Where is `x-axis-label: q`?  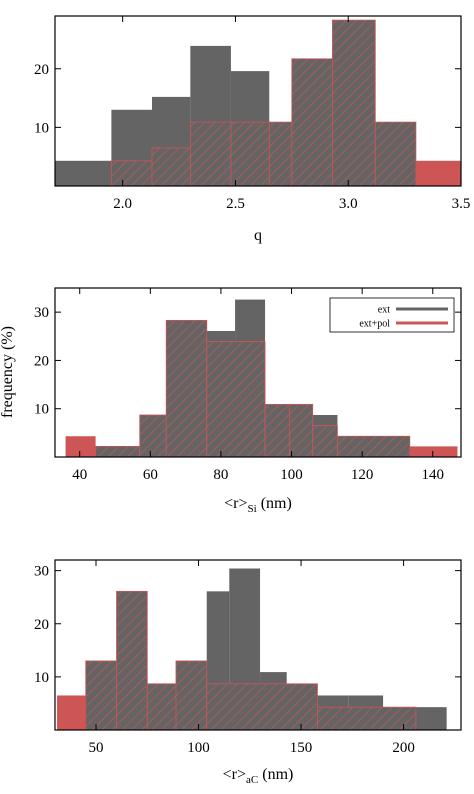
x-axis-label: q is located at coordinates (258, 235).